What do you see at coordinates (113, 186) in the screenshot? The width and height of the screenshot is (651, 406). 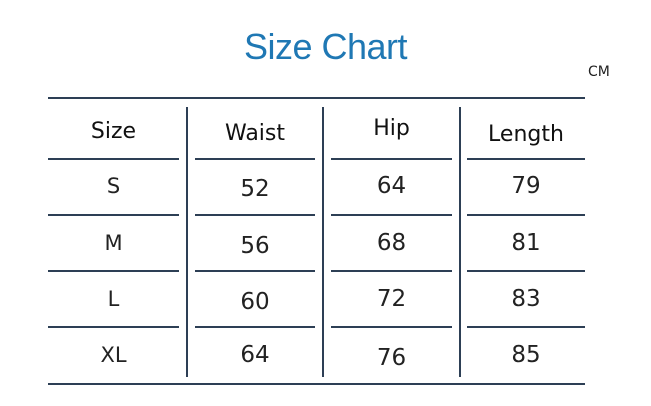 I see `table-cell: S` at bounding box center [113, 186].